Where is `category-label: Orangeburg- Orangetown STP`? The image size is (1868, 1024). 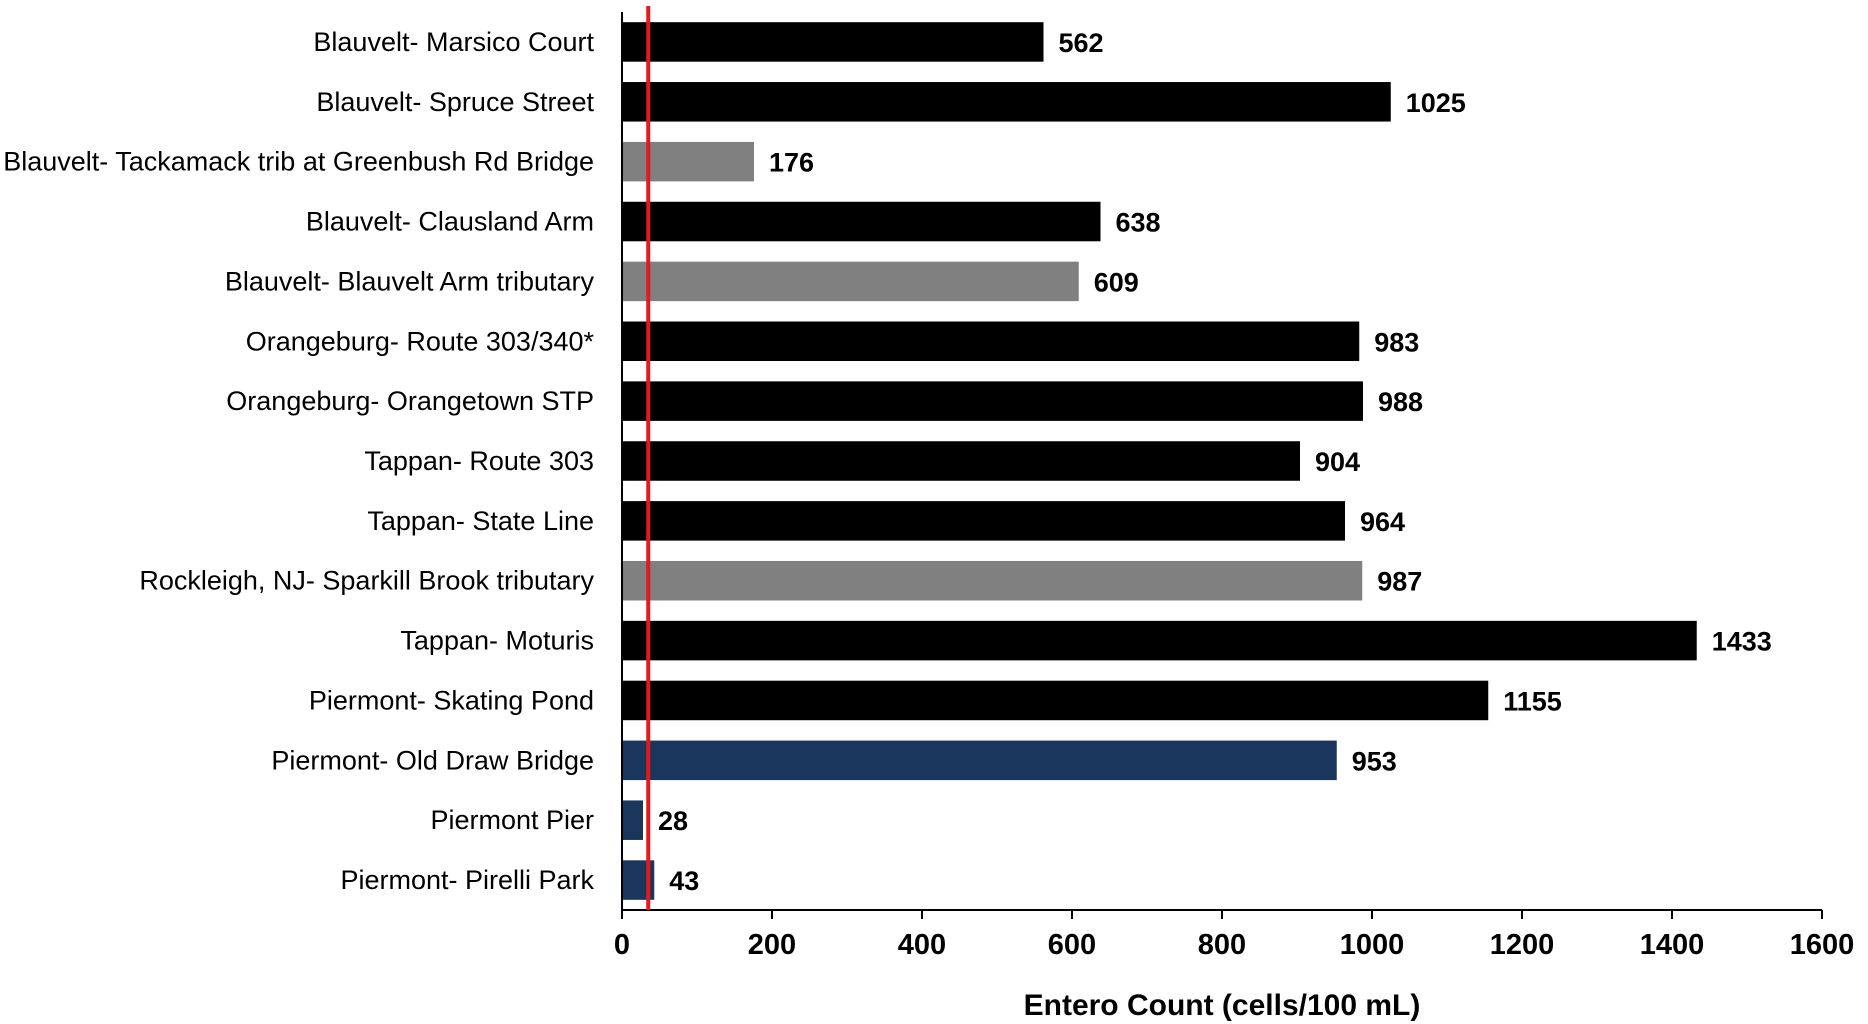
category-label: Orangeburg- Orangetown STP is located at coordinates (410, 401).